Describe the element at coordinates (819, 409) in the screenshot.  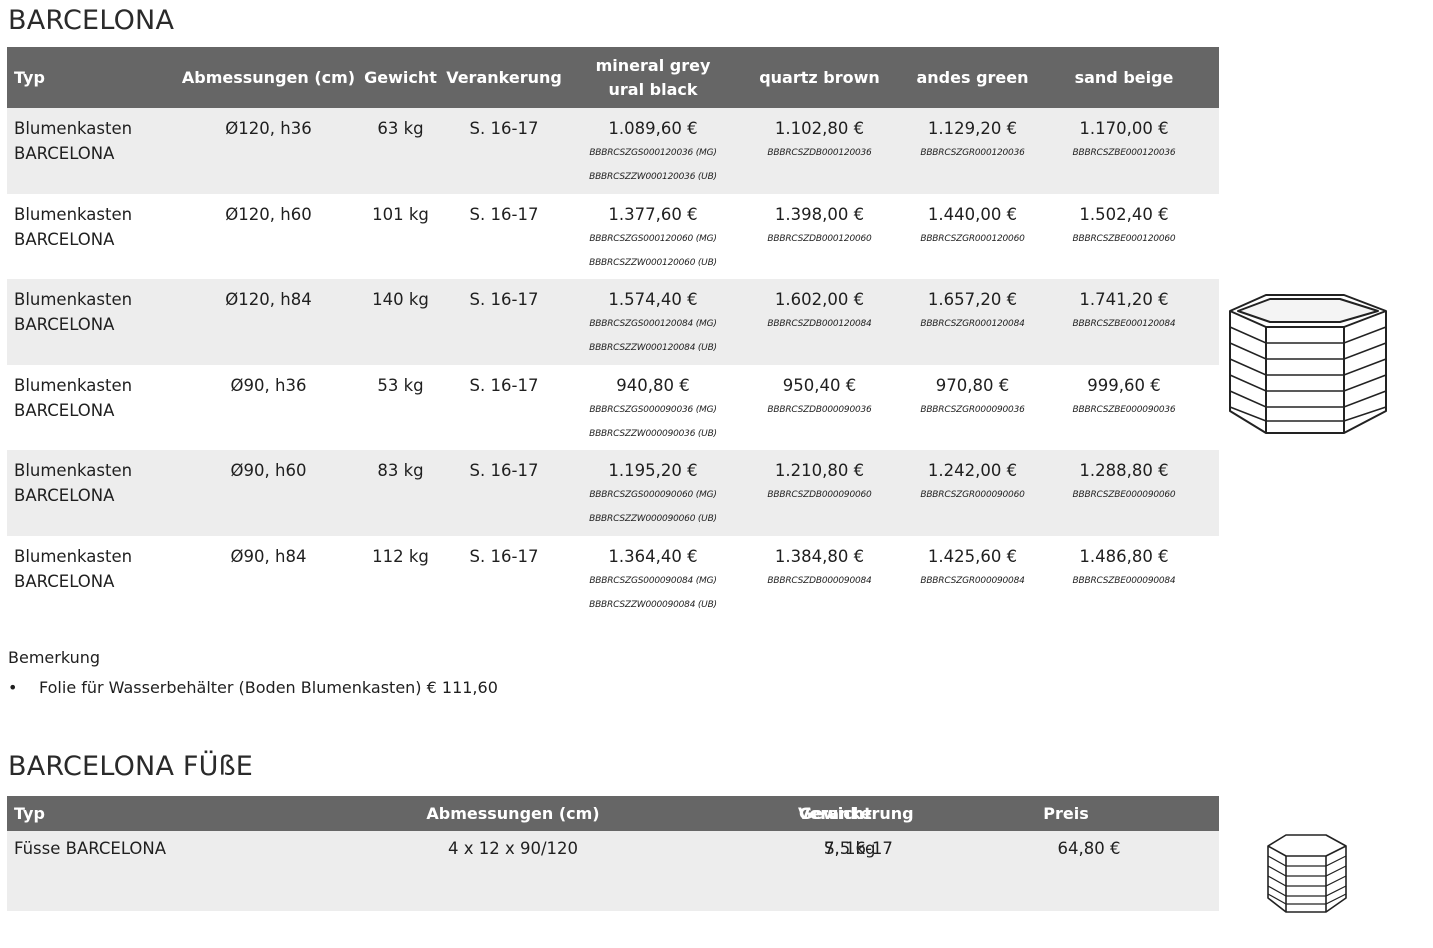
I see `article-code: BBBRCSZDB000090036` at that location.